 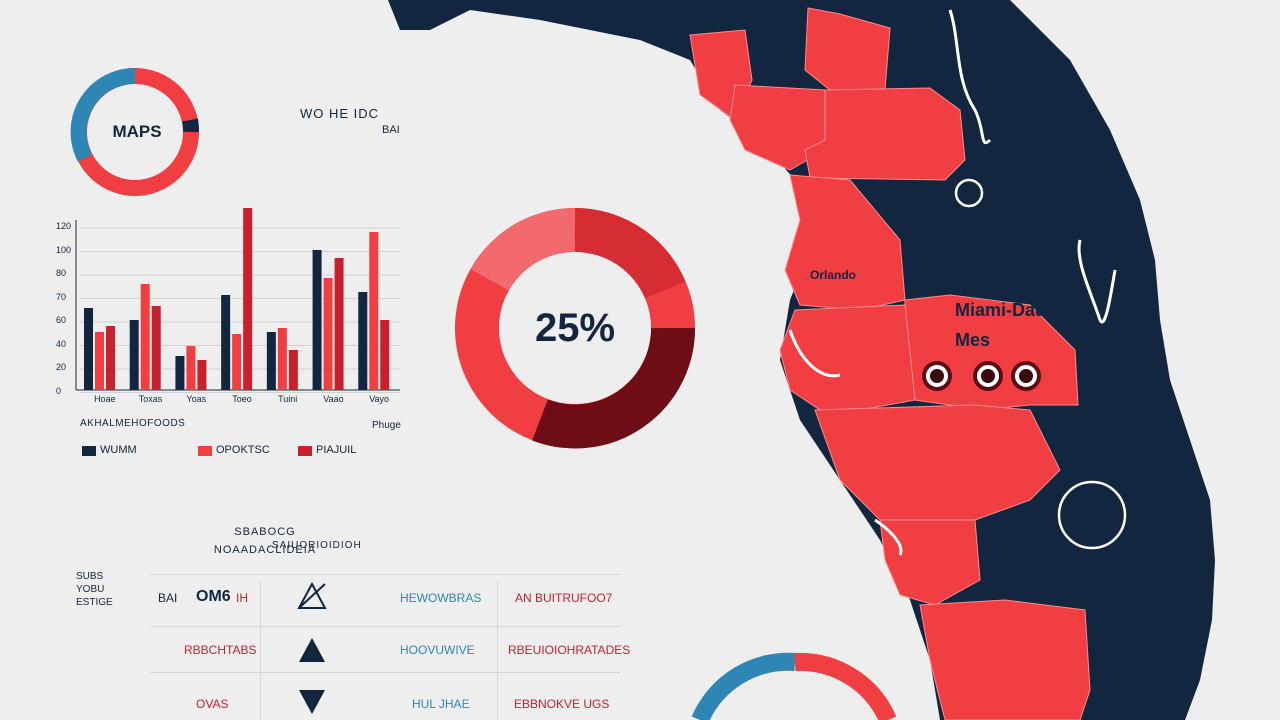 I want to click on table-row: OVAS HUL JHAE EBBNOKVE UGS, so click(x=385, y=703).